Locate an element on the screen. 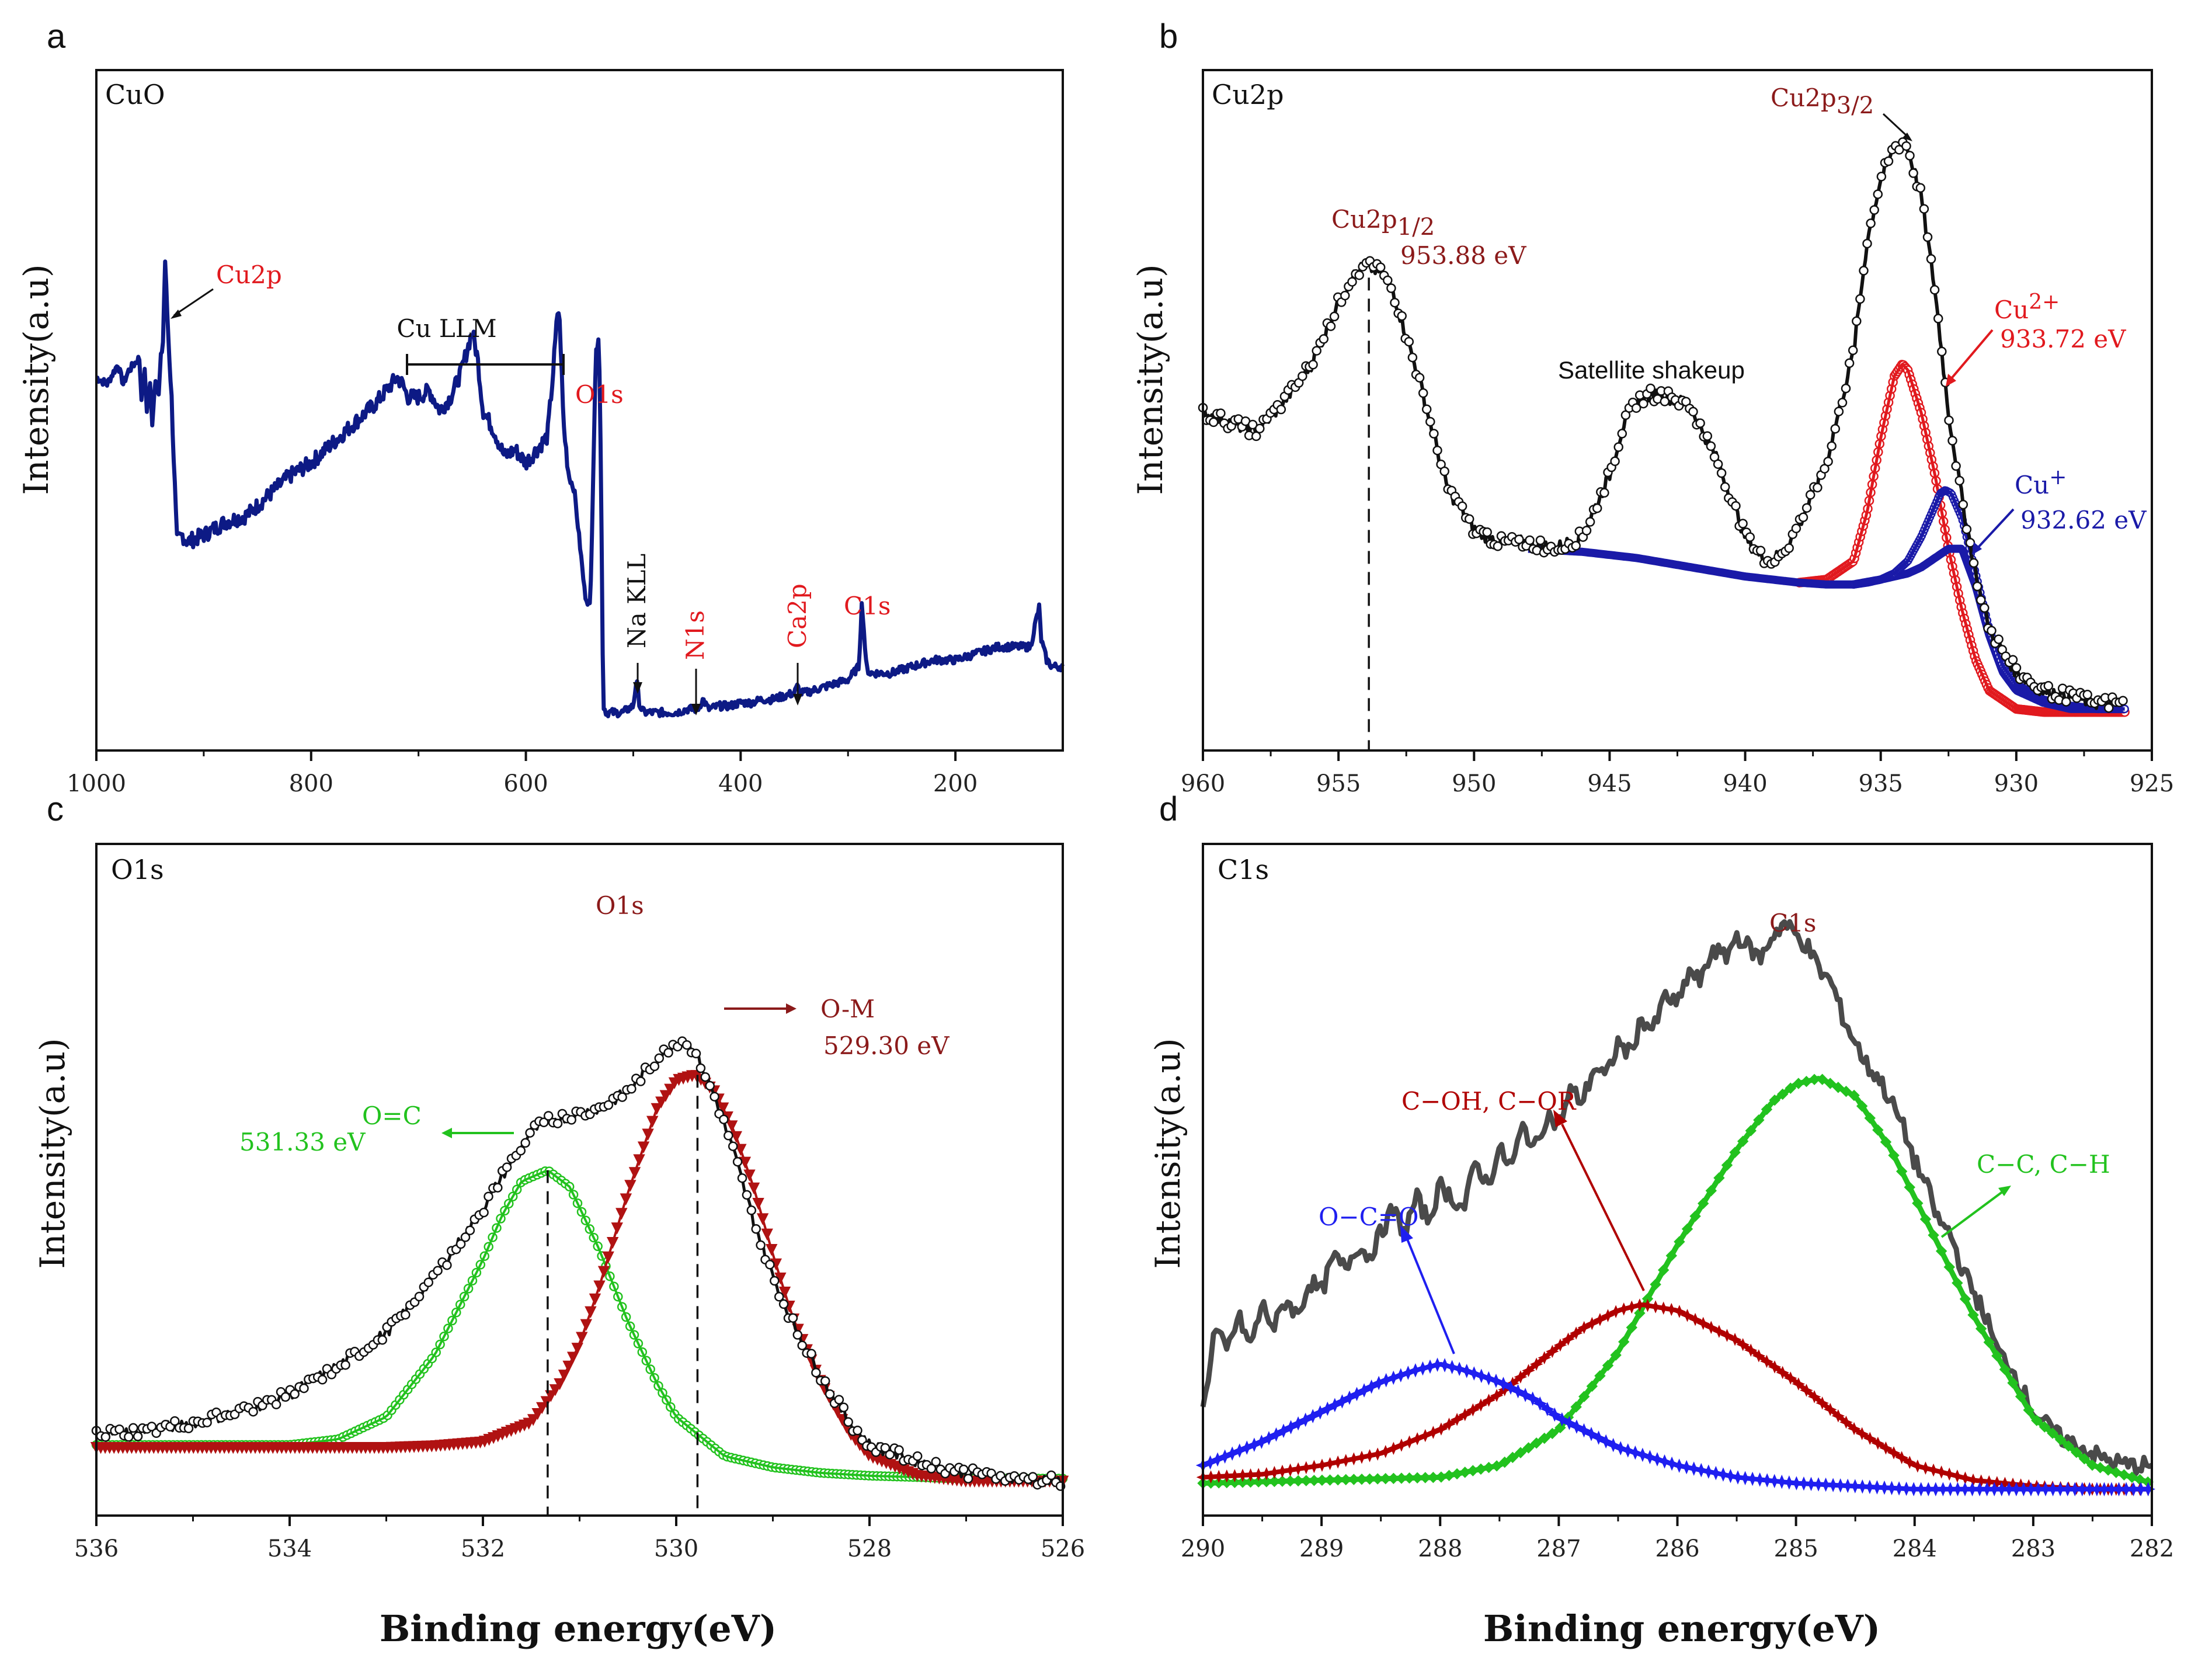  annotation-cc-arrowhead is located at coordinates (2005, 1191).